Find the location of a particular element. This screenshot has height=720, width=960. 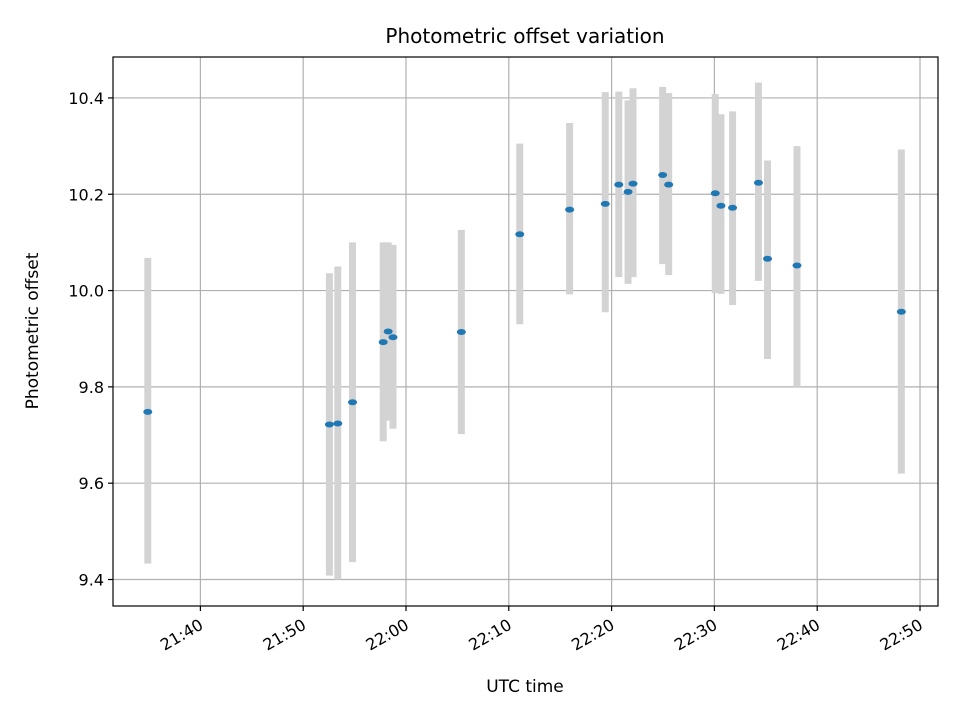

y-axis-ticks: 9.4 9.6 9.8 10.0 10.2 10.4 is located at coordinates (90, 339).